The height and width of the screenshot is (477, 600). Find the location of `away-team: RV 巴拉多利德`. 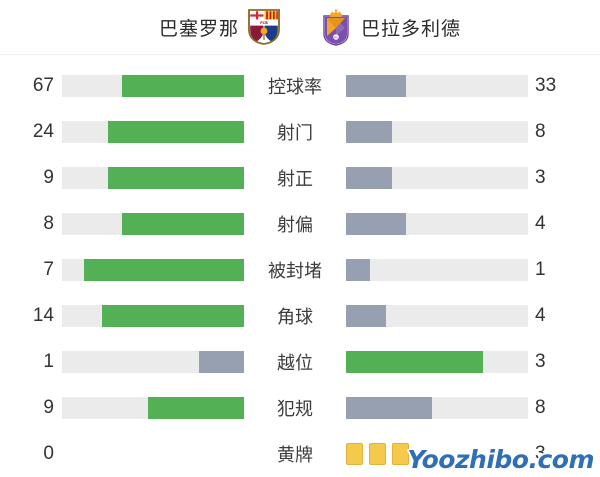

away-team: RV 巴拉多利德 is located at coordinates (425, 27).